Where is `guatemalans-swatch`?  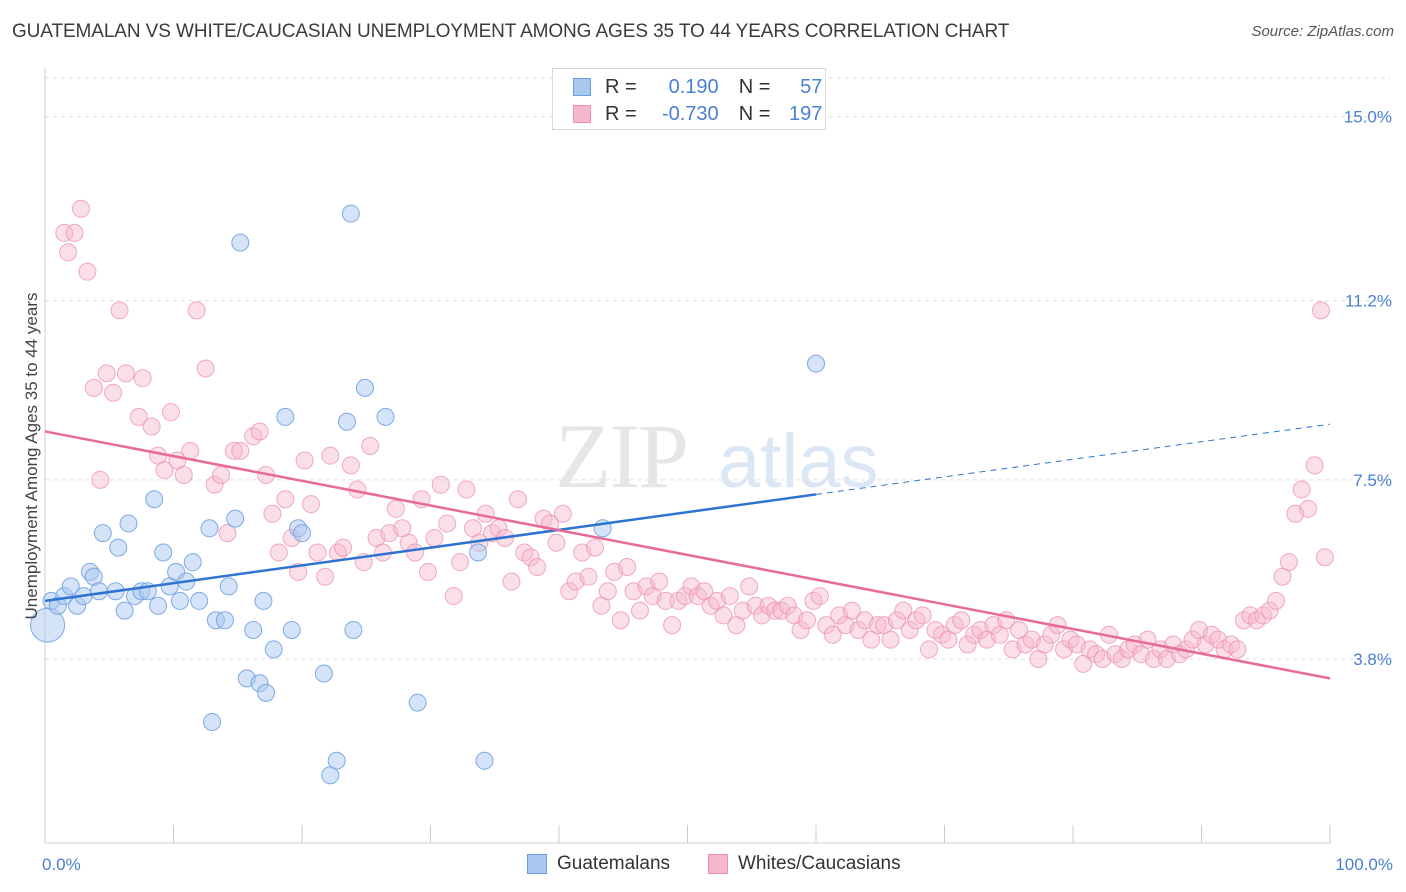
guatemalans-swatch is located at coordinates (582, 87).